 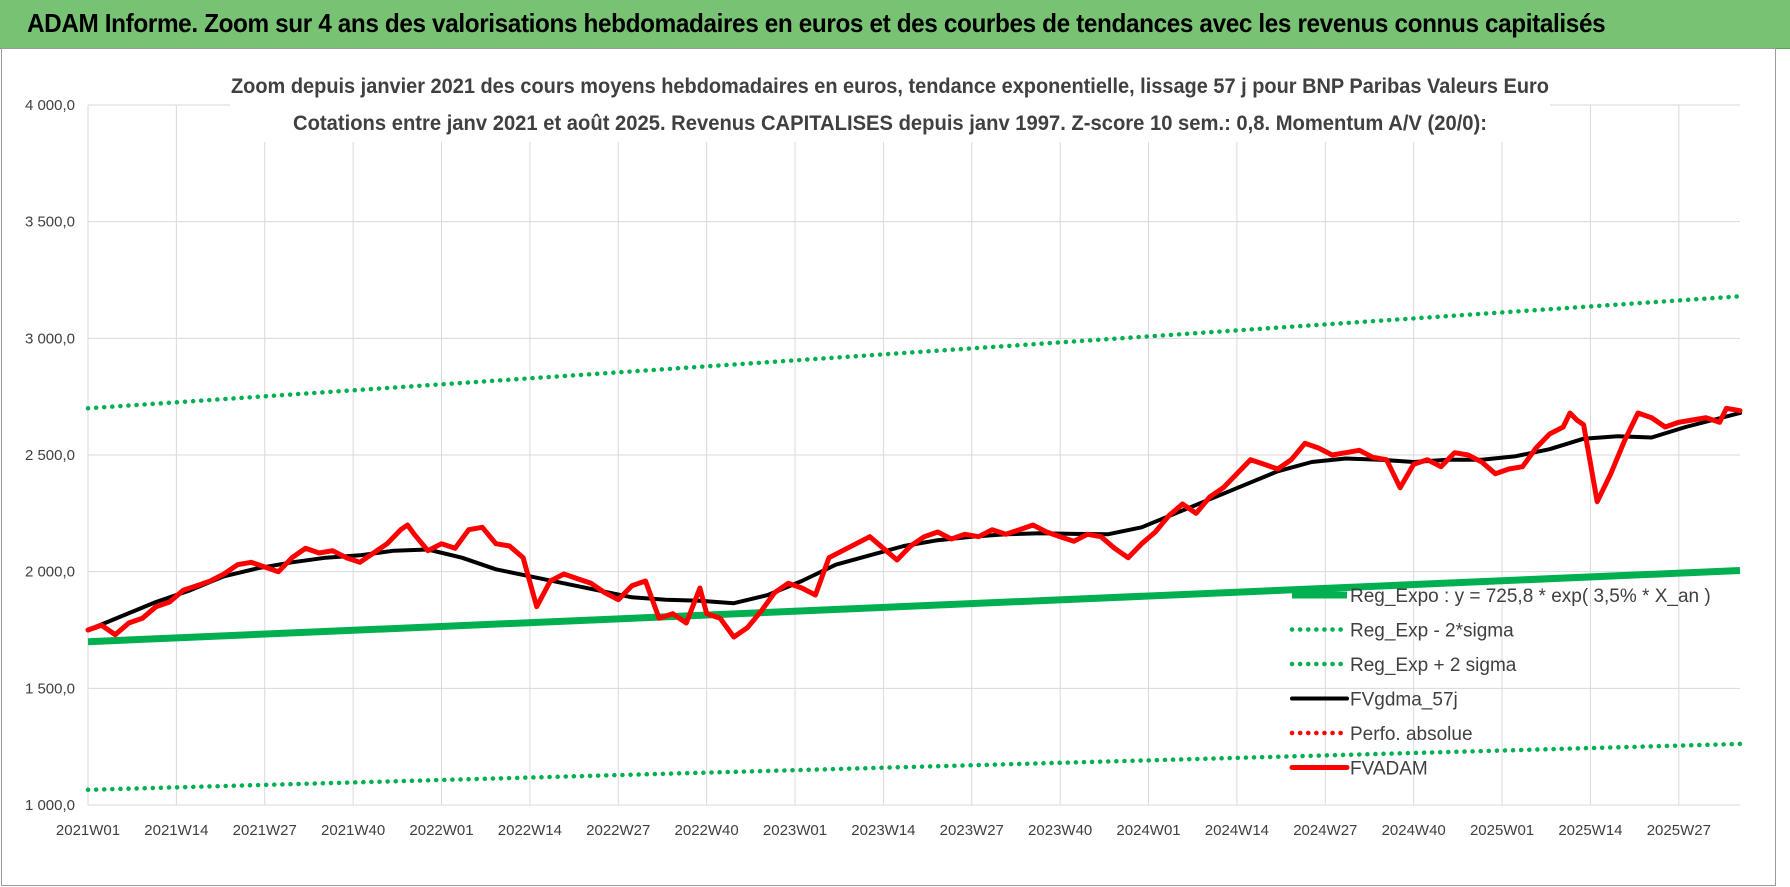 I want to click on y-tick-label: 1 500,0, so click(x=50, y=688).